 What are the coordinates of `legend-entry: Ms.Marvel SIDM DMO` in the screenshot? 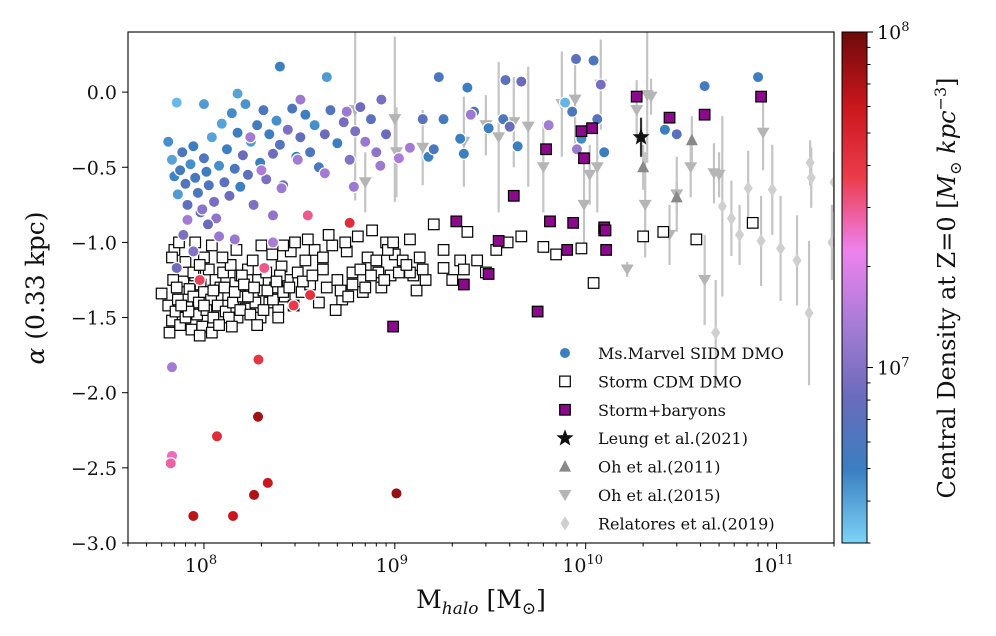 It's located at (671, 353).